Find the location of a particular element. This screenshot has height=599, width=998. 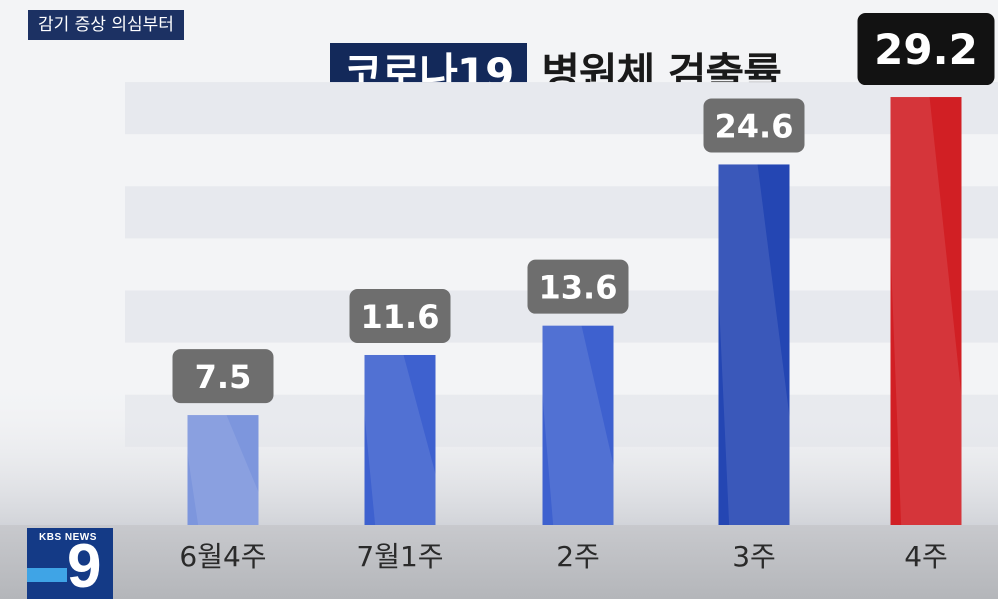

value-label: 13.6 is located at coordinates (578, 288).